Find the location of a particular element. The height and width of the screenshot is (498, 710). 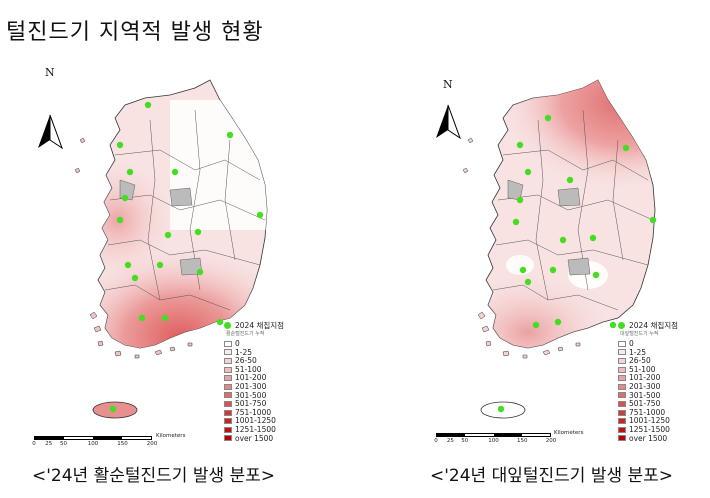

legend-class-row: 1001-1250 is located at coordinates (254, 421).